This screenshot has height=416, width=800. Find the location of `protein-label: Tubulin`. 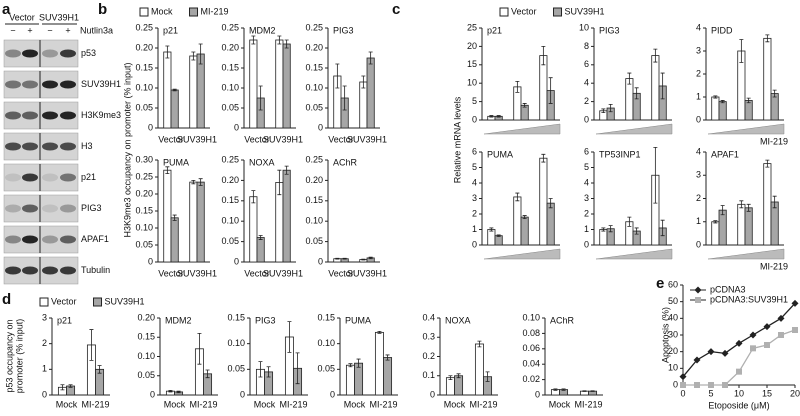

protein-label: Tubulin is located at coordinates (95, 270).